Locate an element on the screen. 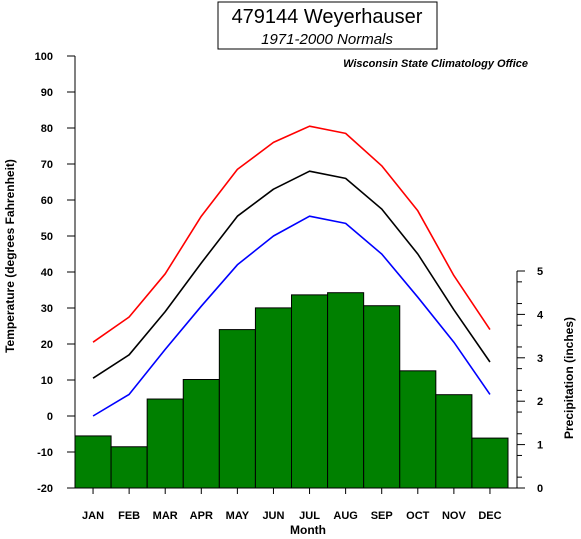 This screenshot has width=581, height=539. y2-tick-label: 0 is located at coordinates (540, 489).